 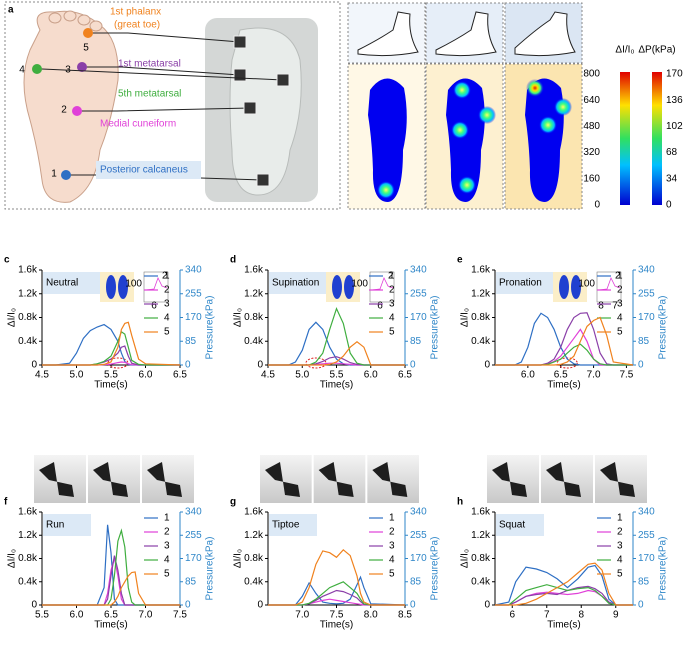 I want to click on sensor-number: 5, so click(x=86, y=48).